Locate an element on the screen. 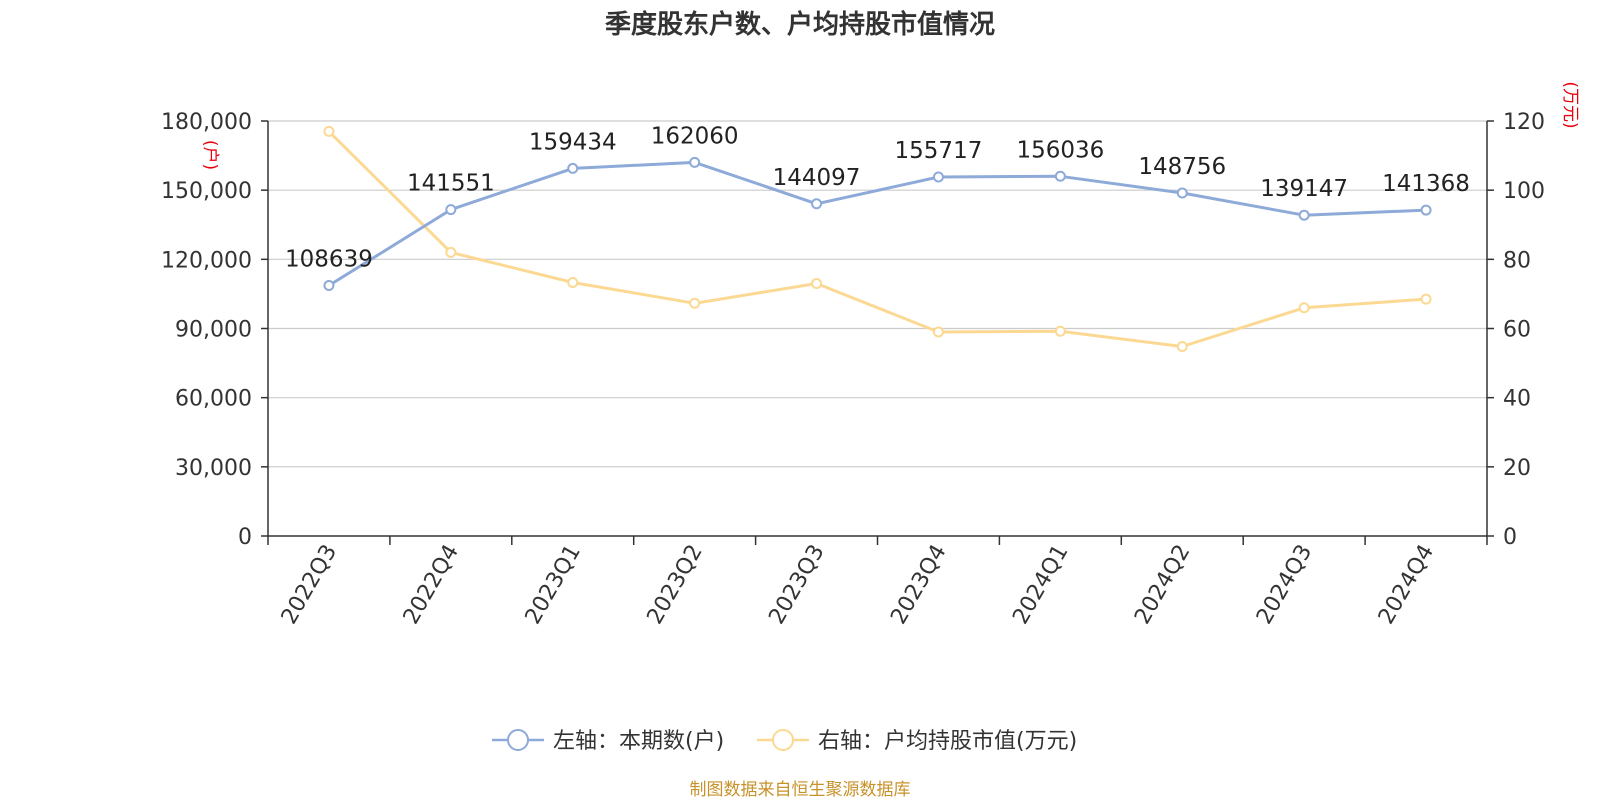 The height and width of the screenshot is (800, 1600). legend-item-right-series: 右轴：户均持股市值(万元) is located at coordinates (917, 741).